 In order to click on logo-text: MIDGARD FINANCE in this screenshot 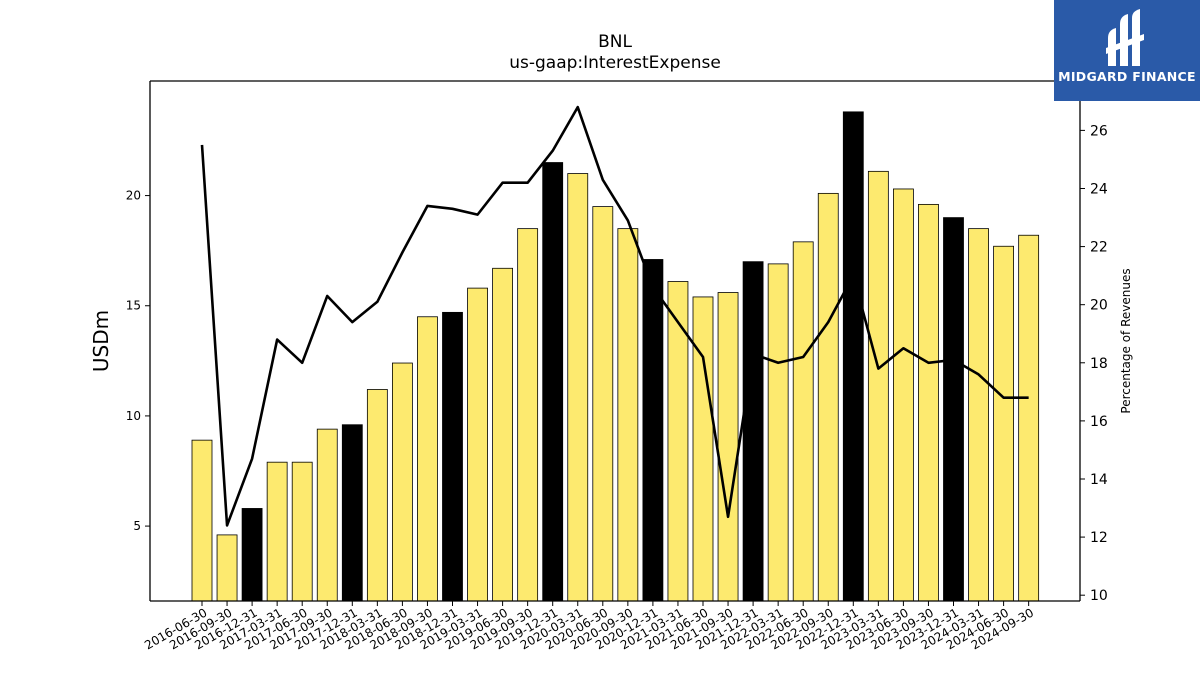, I will do `click(1127, 76)`.